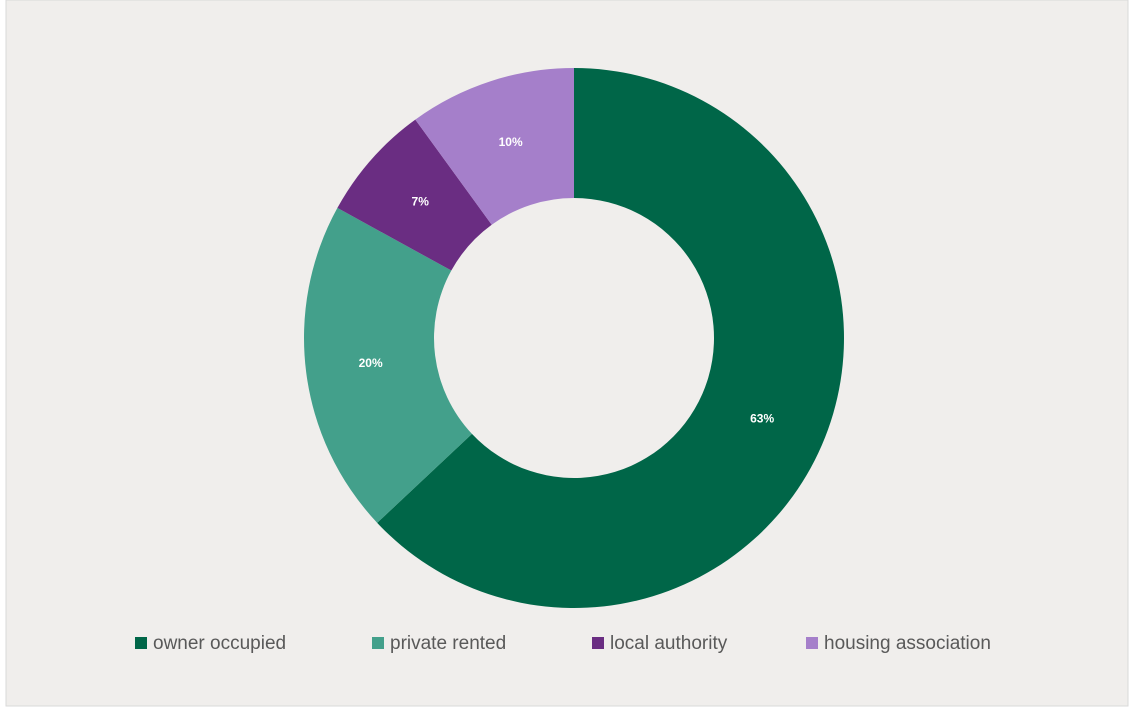 This screenshot has width=1130, height=708. I want to click on legend-label: owner occupied, so click(219, 643).